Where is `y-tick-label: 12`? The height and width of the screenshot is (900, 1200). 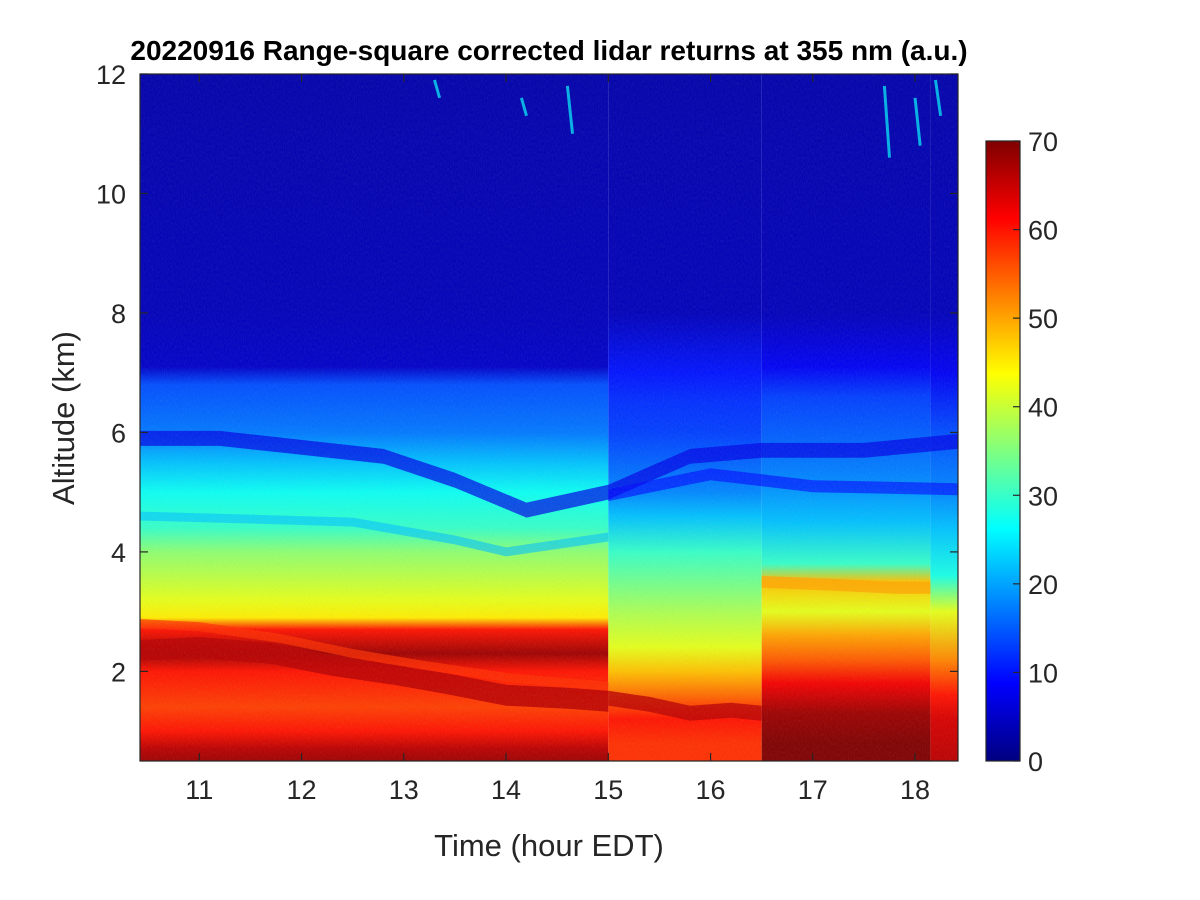
y-tick-label: 12 is located at coordinates (111, 75).